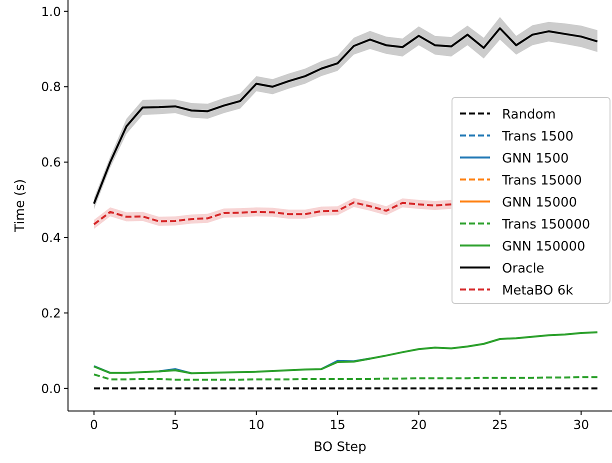  What do you see at coordinates (538, 291) in the screenshot?
I see `legend-label: MetaBO 6k` at bounding box center [538, 291].